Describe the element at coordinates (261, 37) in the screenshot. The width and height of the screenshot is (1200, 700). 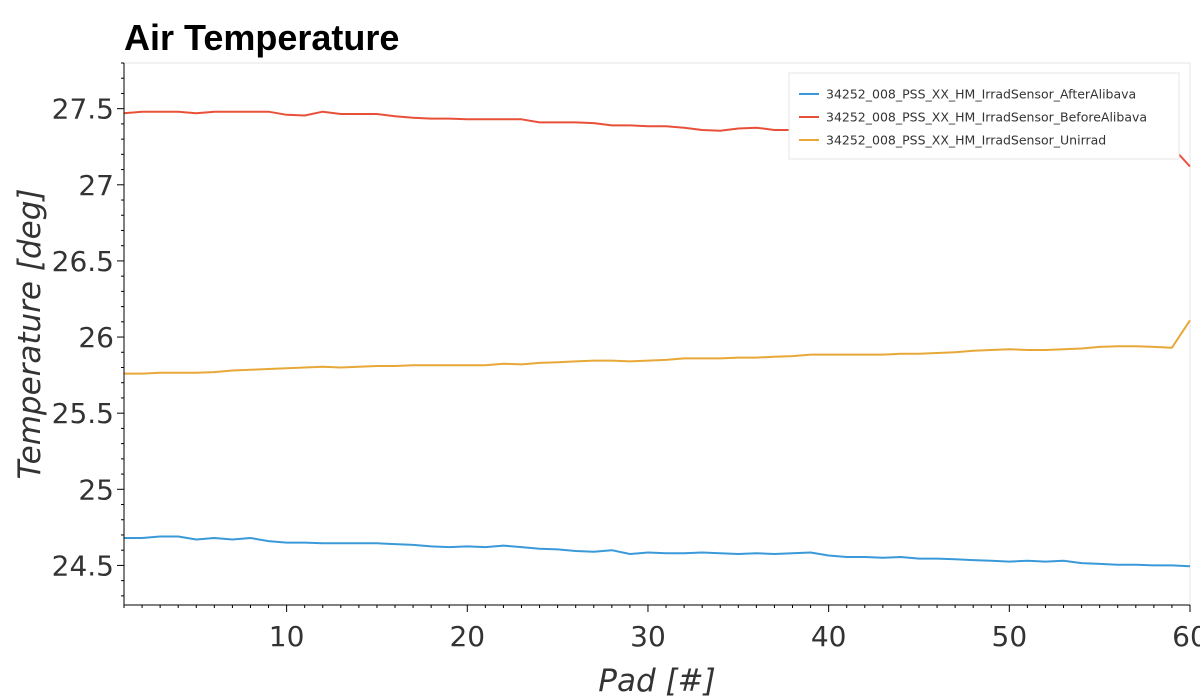
I see `chart-title: Air Temperature` at that location.